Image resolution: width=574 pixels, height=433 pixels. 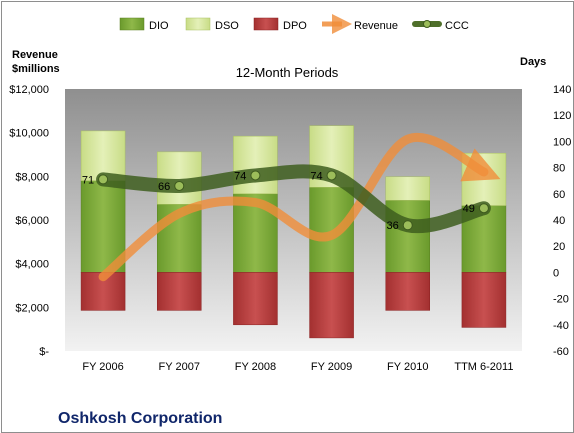 What do you see at coordinates (159, 26) in the screenshot?
I see `legend-label-dio: DIO` at bounding box center [159, 26].